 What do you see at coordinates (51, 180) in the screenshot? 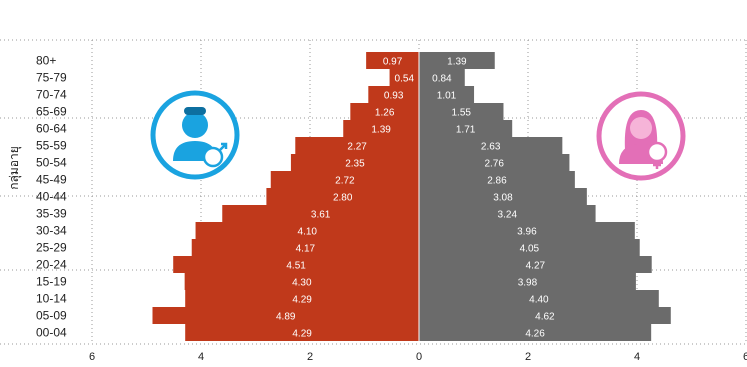
I see `age-group-label: 45-49` at bounding box center [51, 180].